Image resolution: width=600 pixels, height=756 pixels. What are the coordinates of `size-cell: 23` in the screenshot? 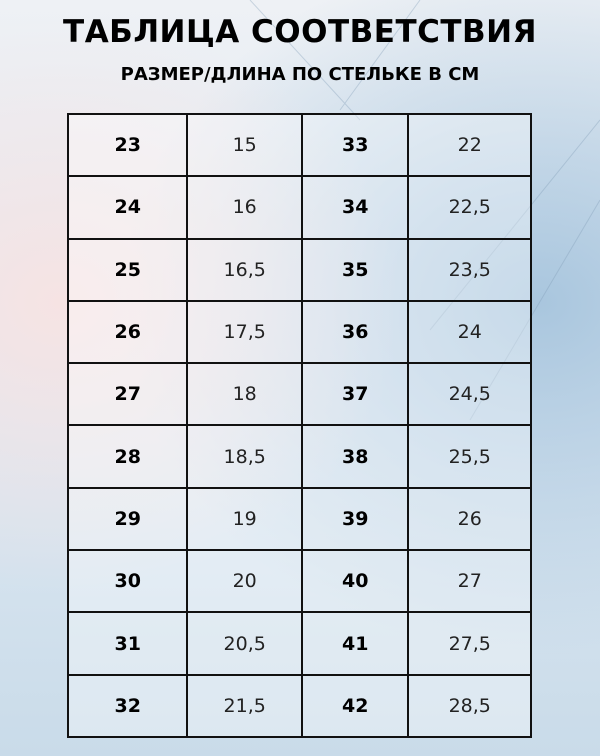 It's located at (127, 145).